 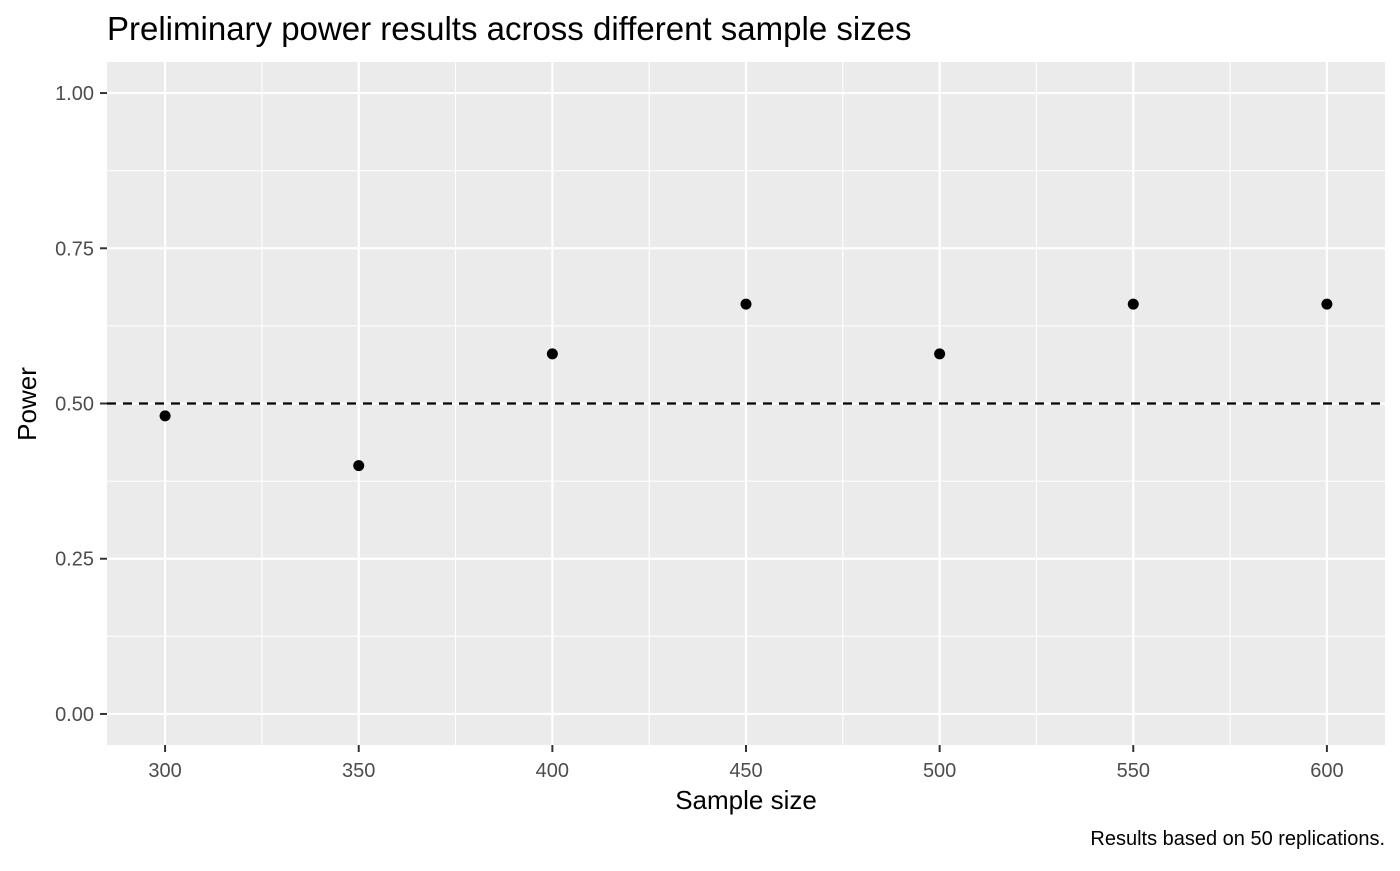 What do you see at coordinates (745, 771) in the screenshot?
I see `x-tick-label: 450` at bounding box center [745, 771].